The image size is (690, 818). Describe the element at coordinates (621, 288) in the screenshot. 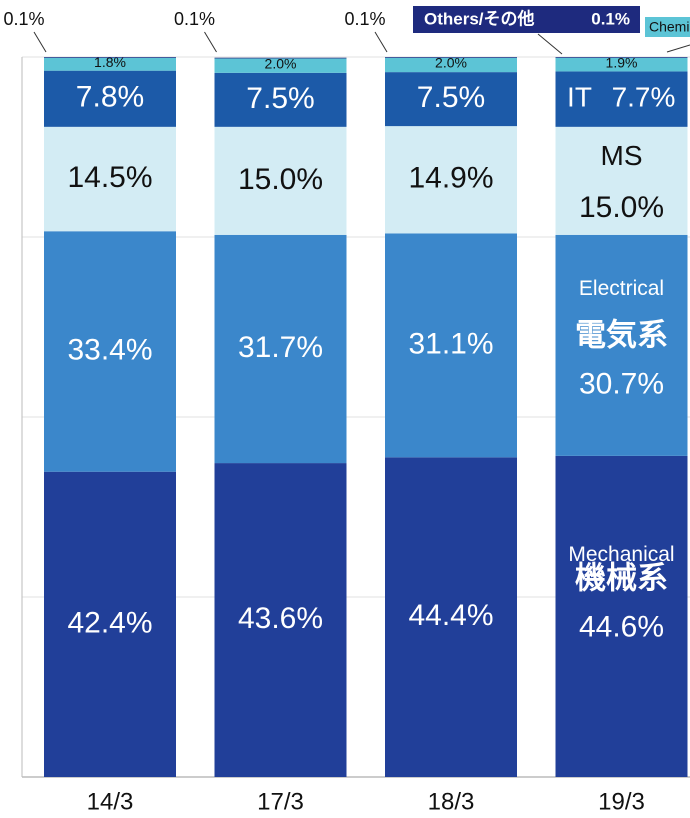

I see `series-label: Electrical` at that location.